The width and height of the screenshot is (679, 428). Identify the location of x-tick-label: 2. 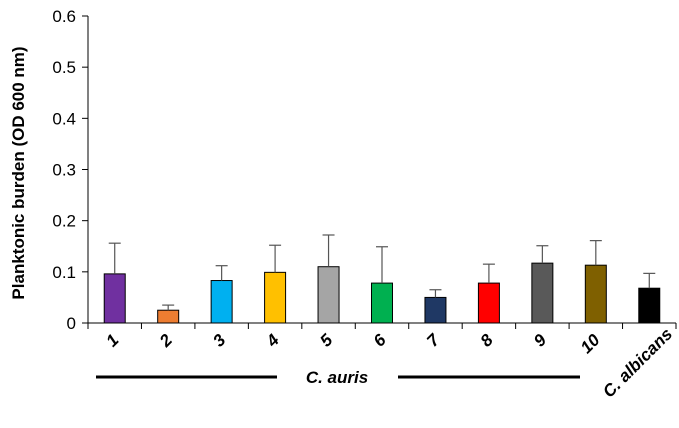
(165, 340).